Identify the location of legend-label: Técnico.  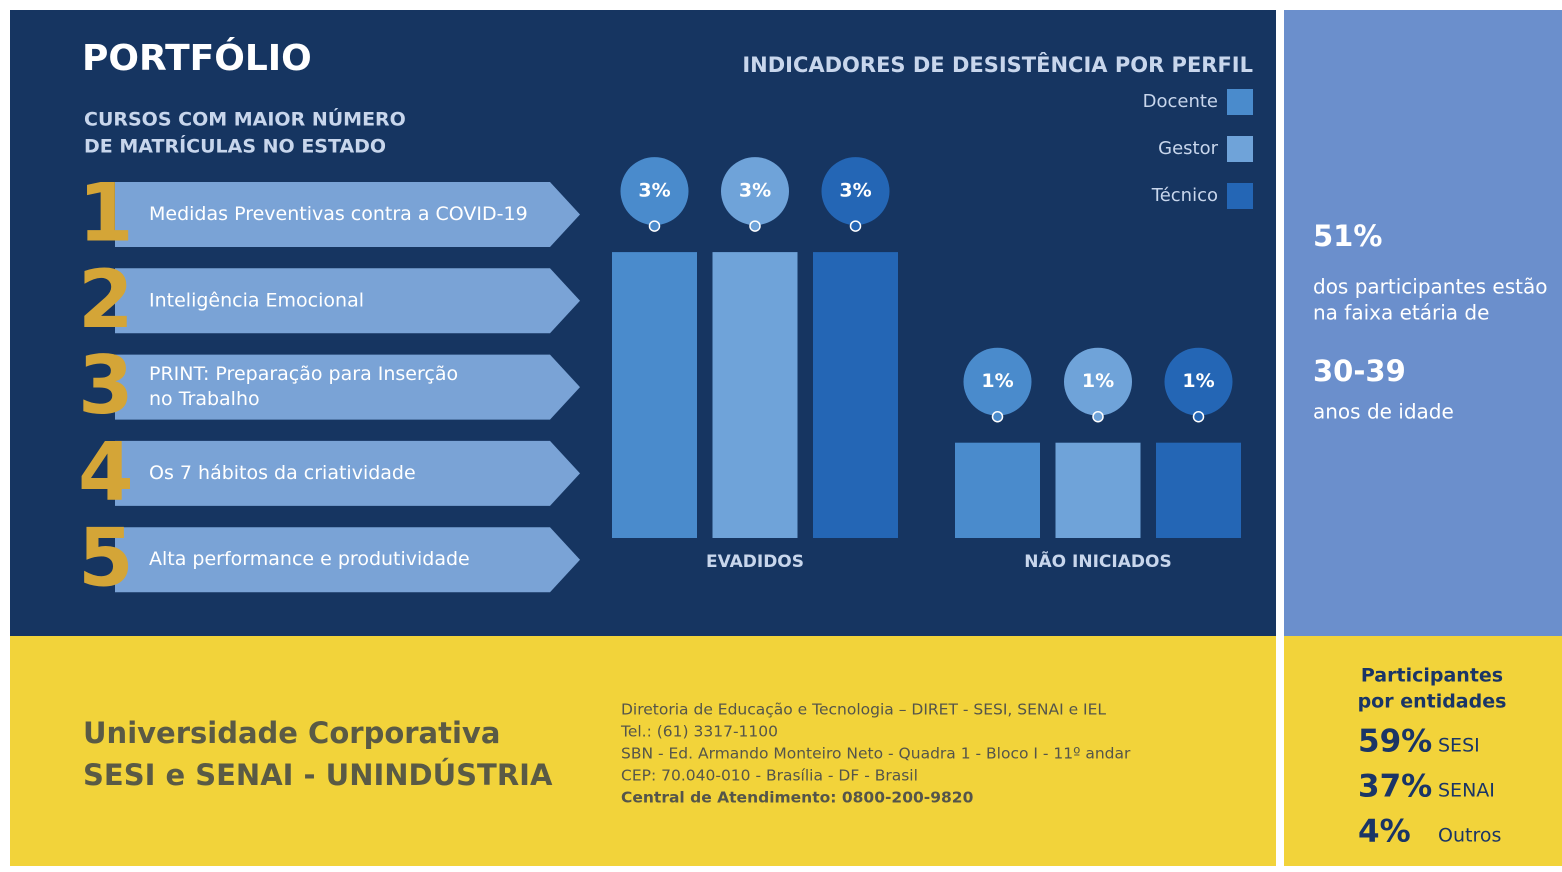
(1184, 195).